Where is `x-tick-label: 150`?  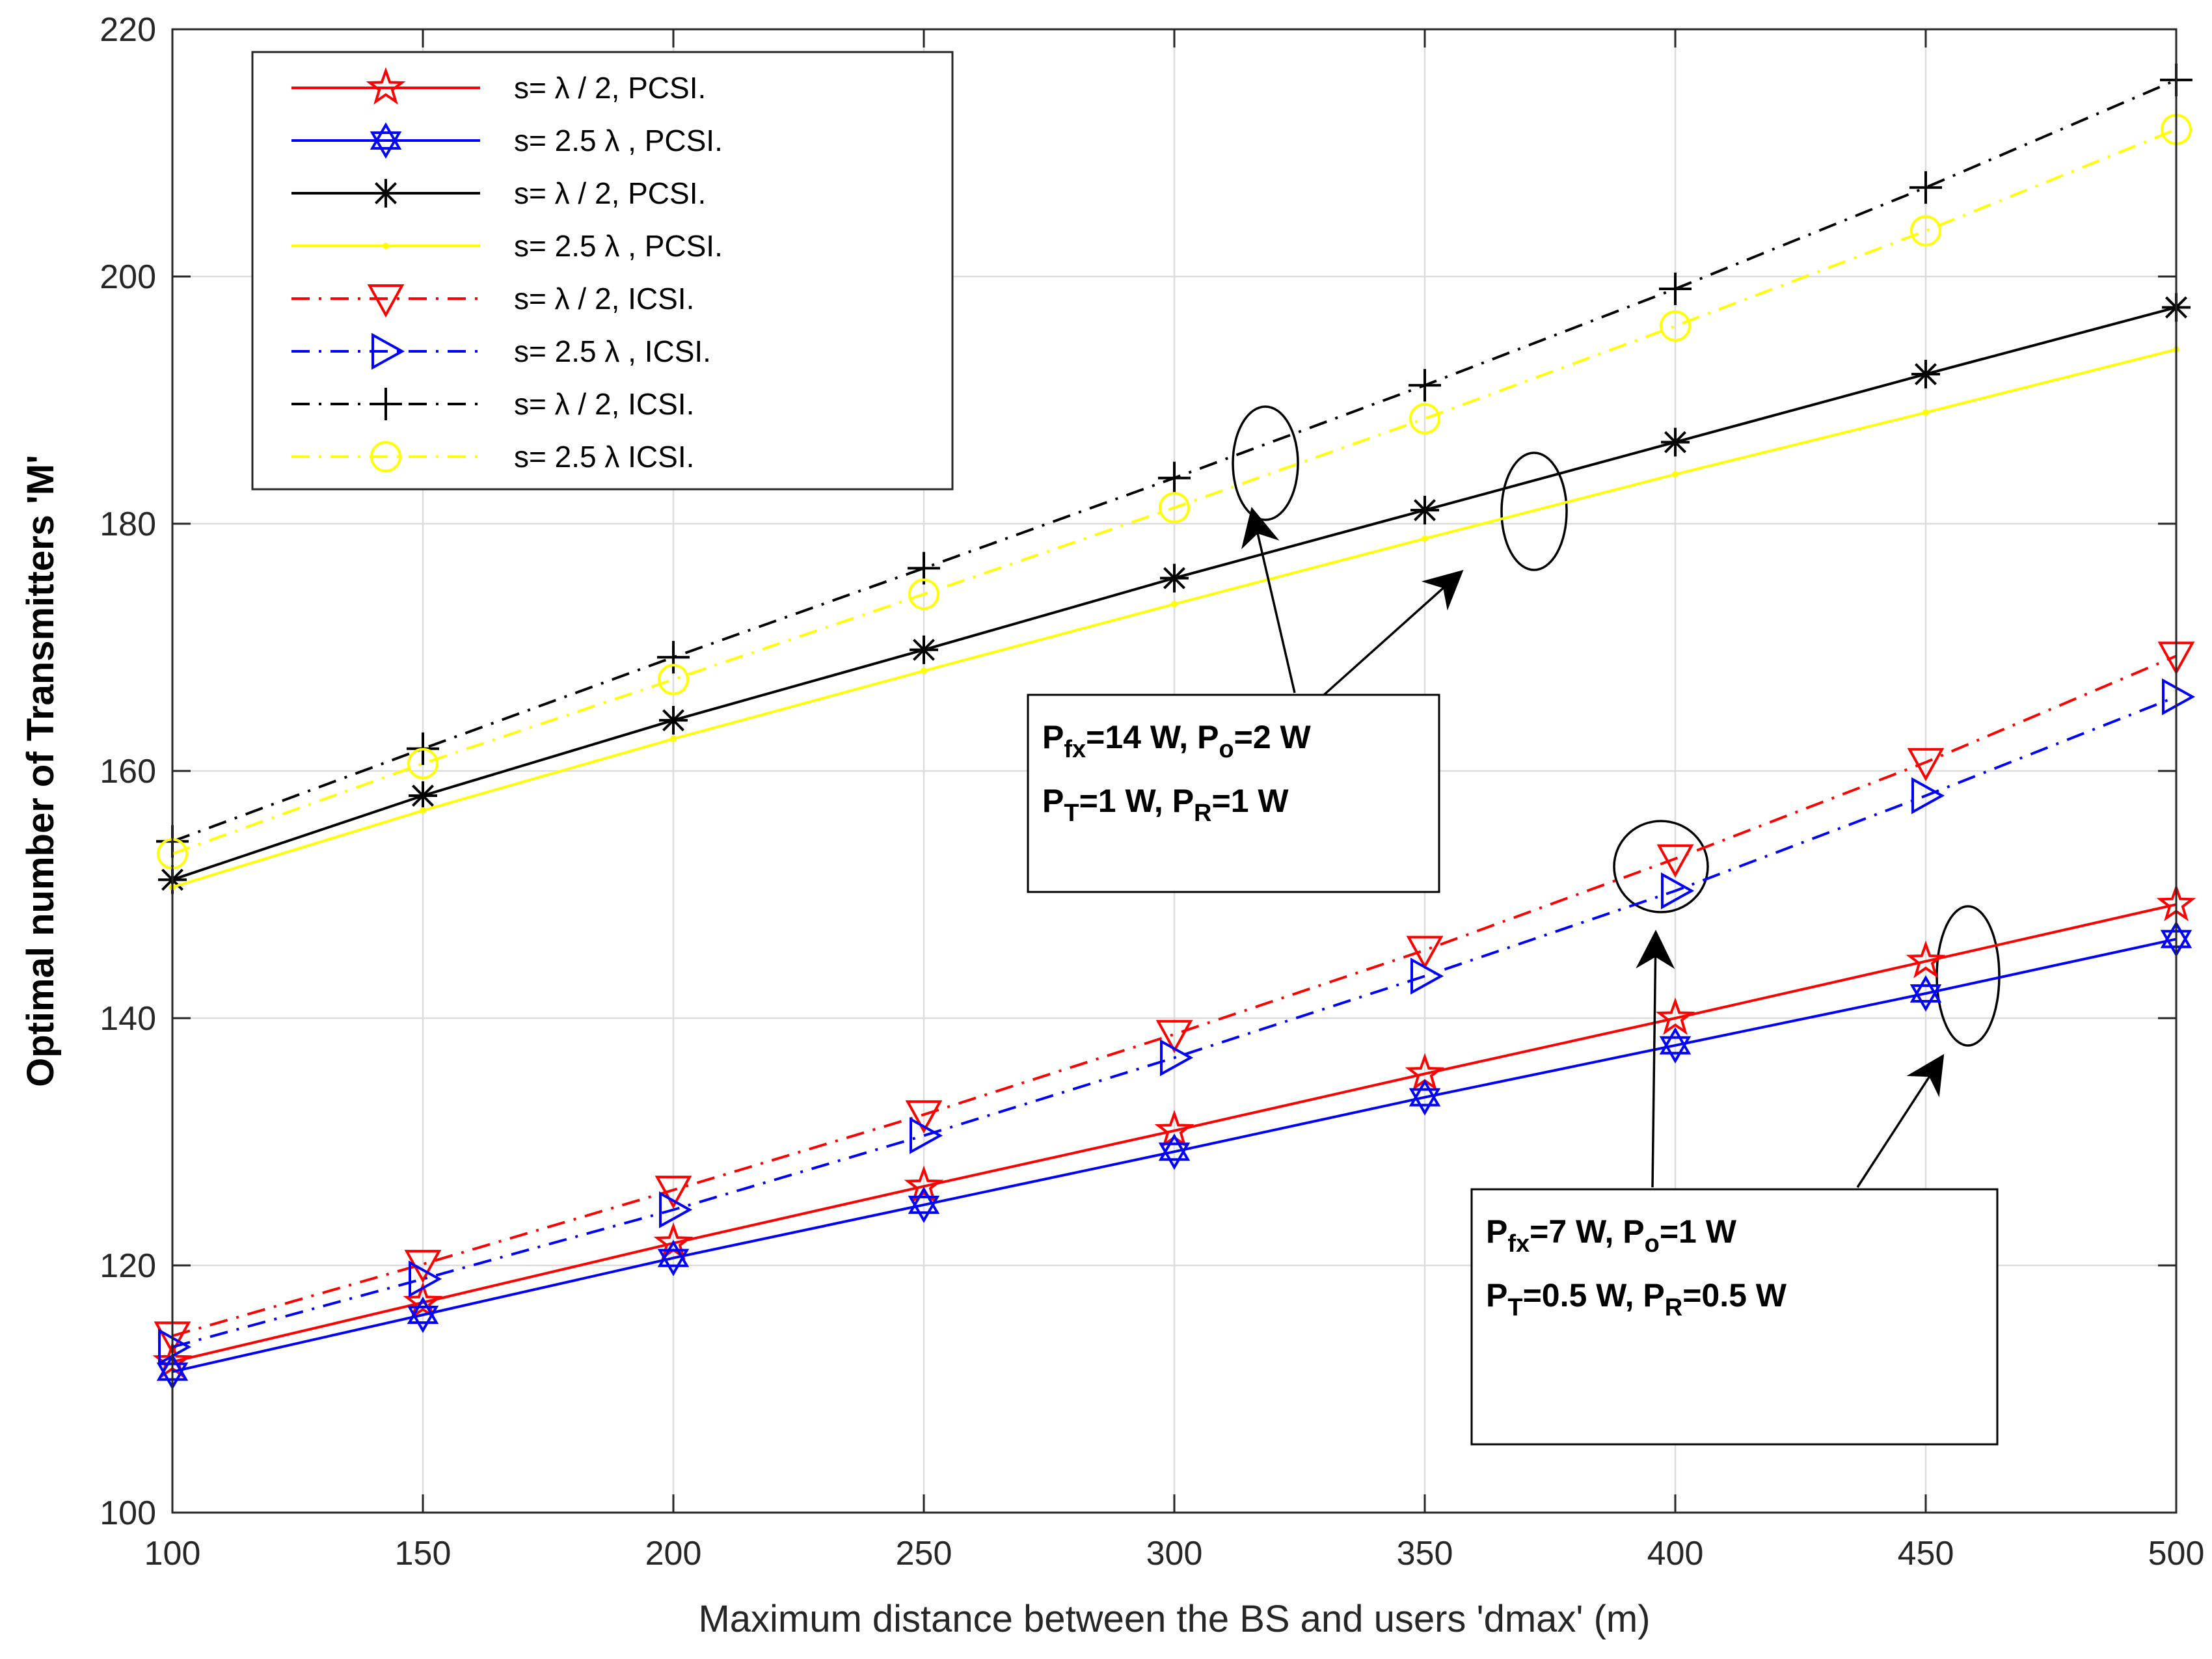 x-tick-label: 150 is located at coordinates (423, 1554).